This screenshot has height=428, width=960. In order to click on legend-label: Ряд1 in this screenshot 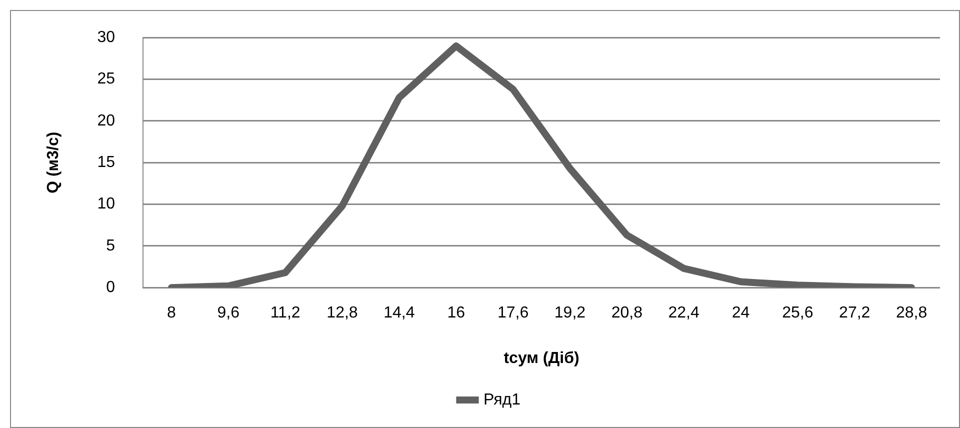, I will do `click(502, 399)`.